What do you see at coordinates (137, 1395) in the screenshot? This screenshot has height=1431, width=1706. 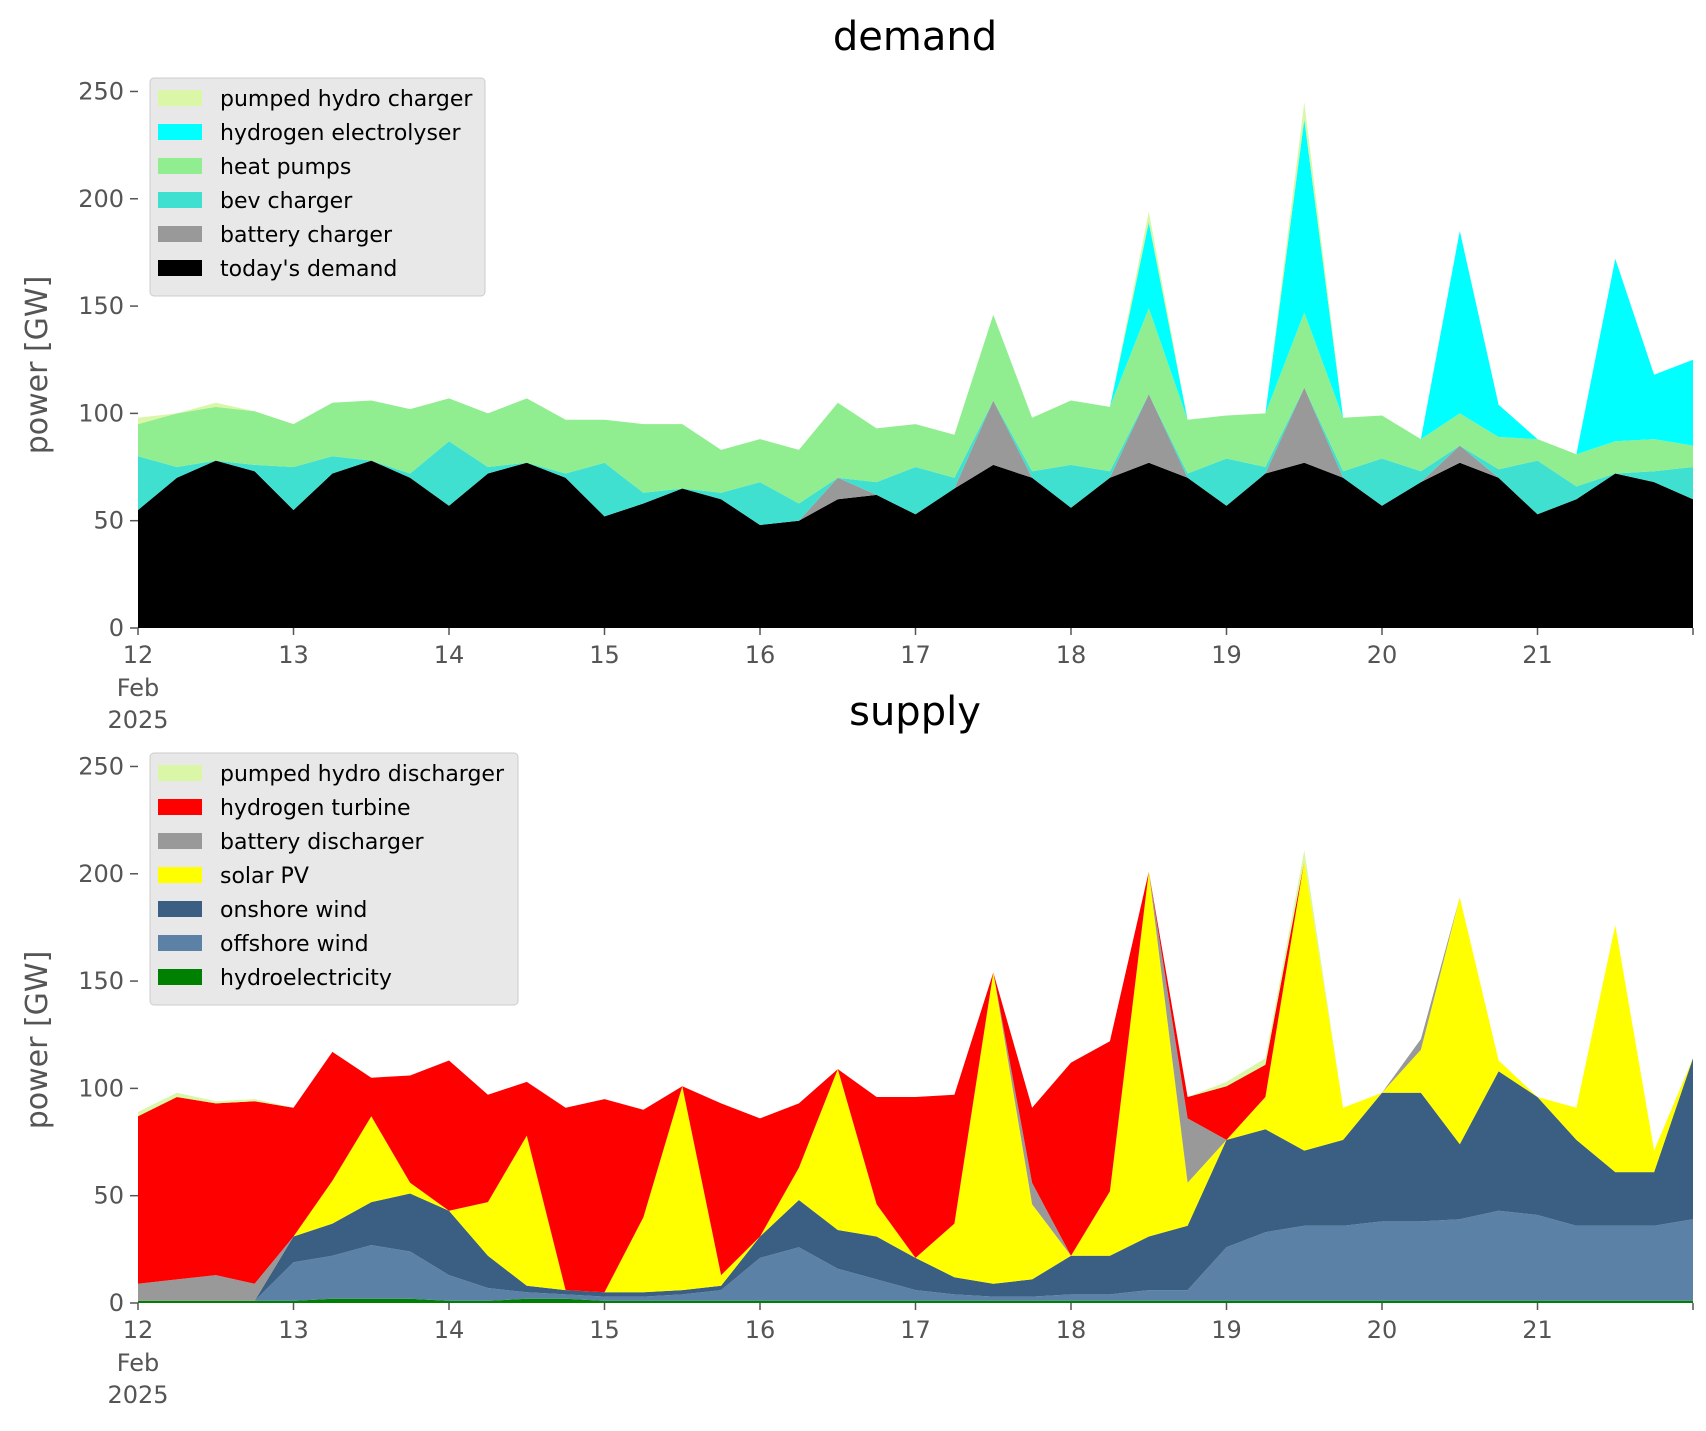 I see `supply-x-tick-sublabel: 2025` at bounding box center [137, 1395].